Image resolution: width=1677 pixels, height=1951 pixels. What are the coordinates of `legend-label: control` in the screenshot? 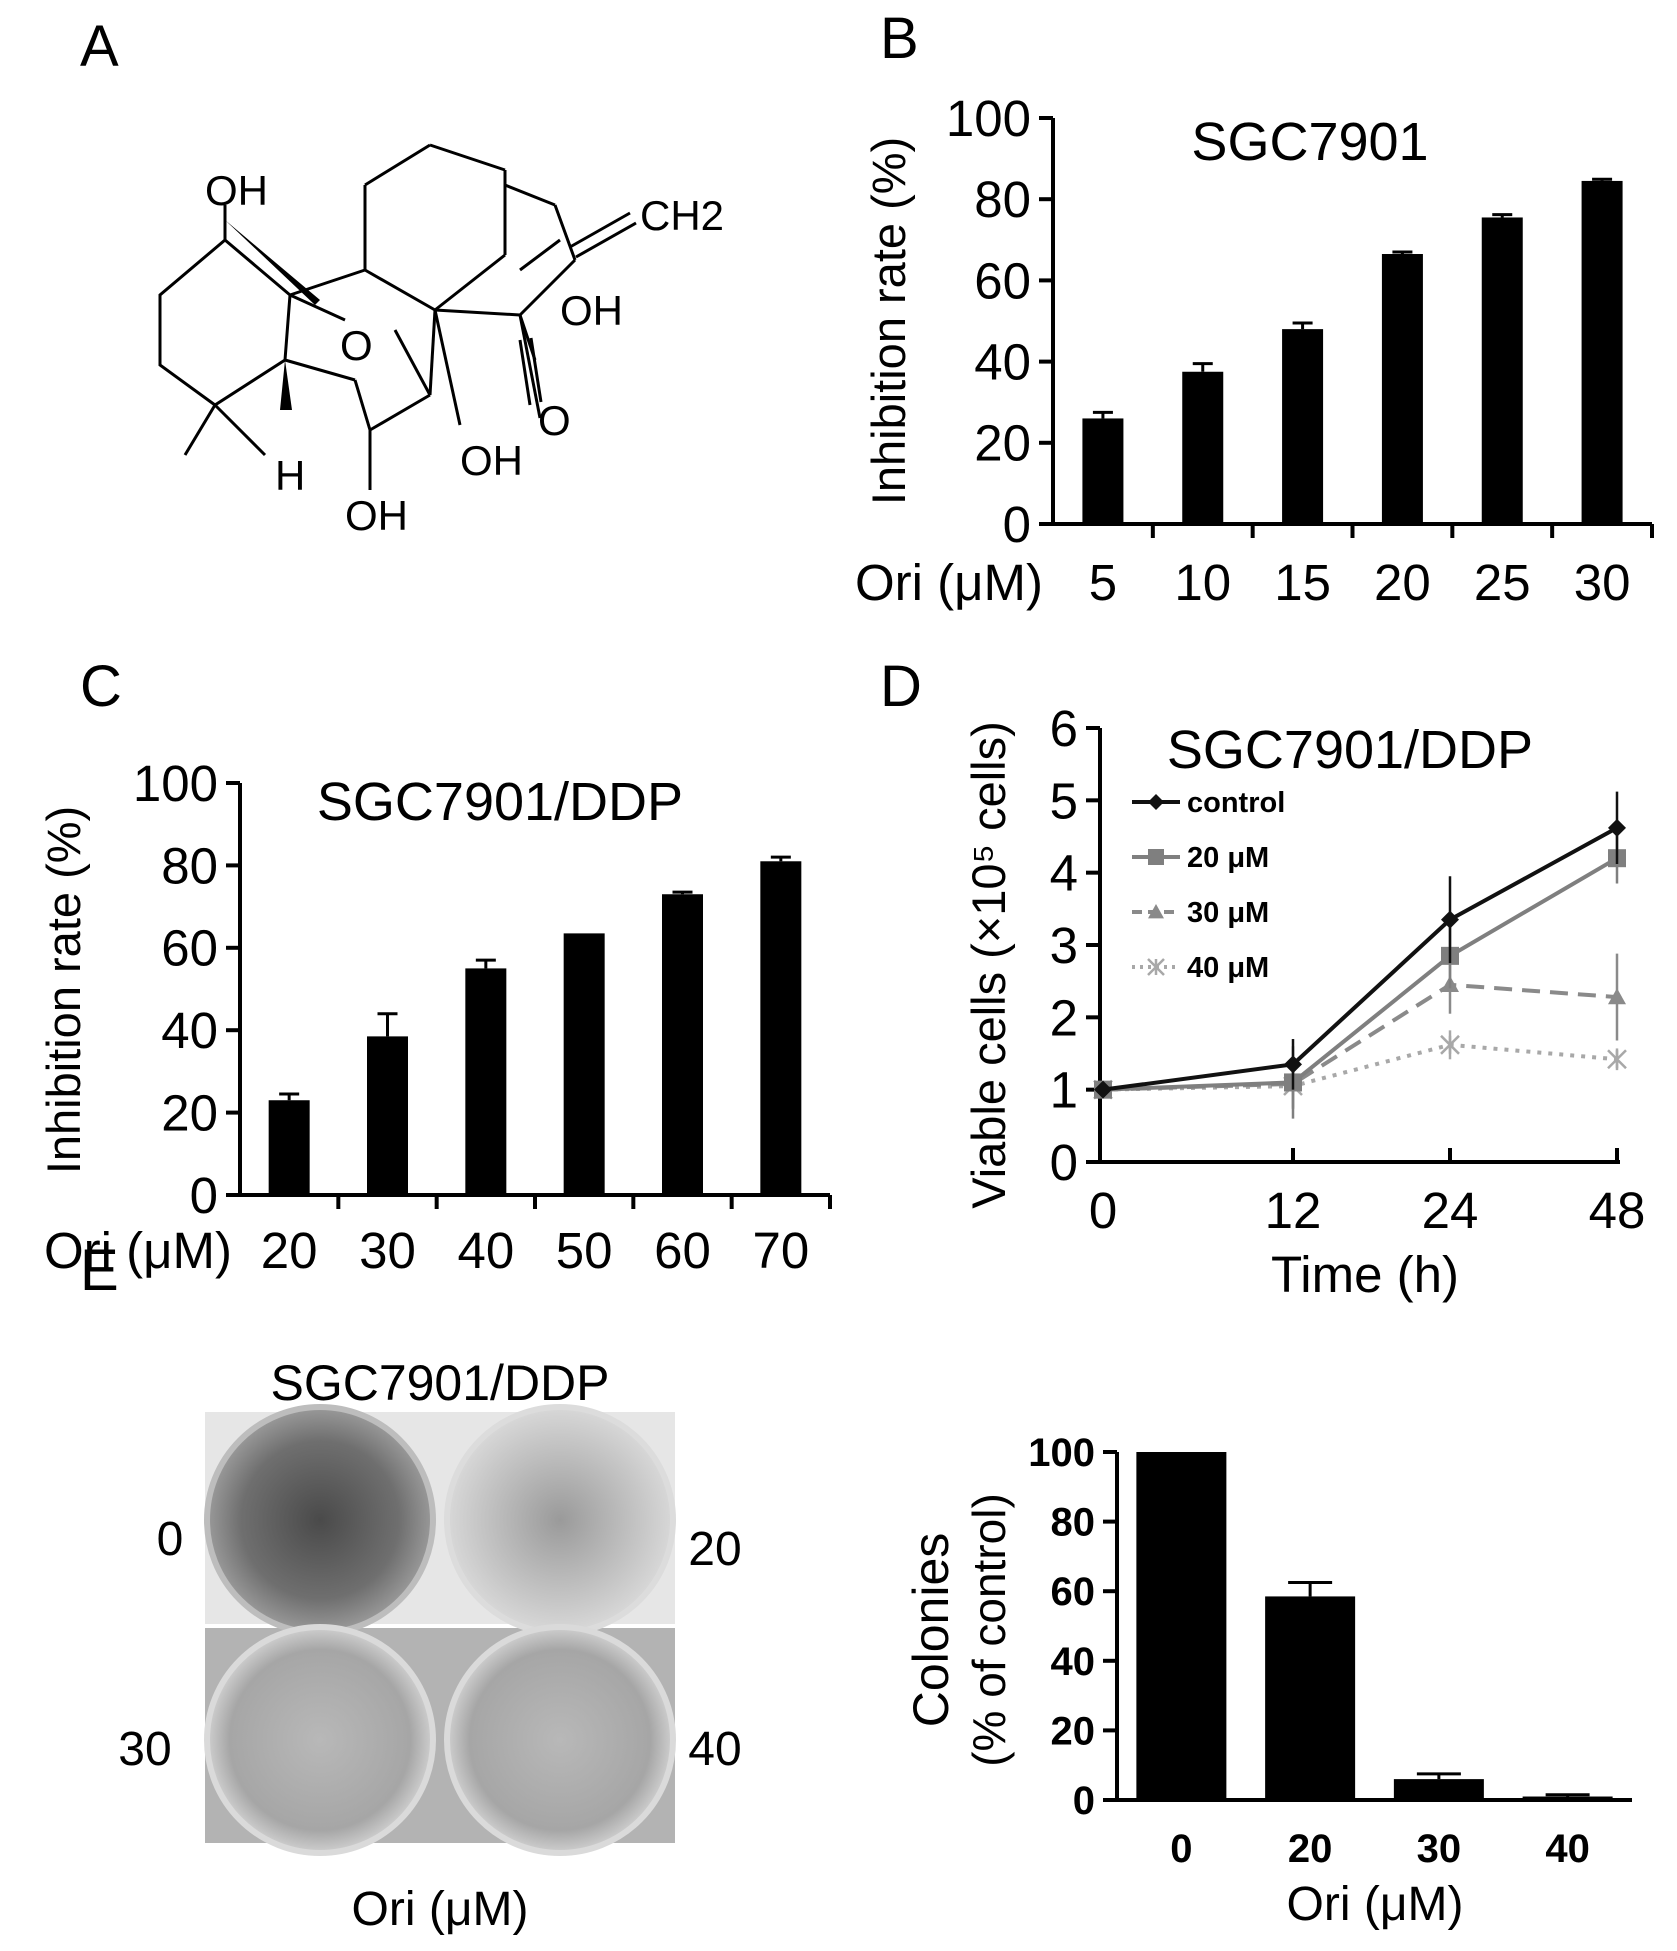 It's located at (1236, 803).